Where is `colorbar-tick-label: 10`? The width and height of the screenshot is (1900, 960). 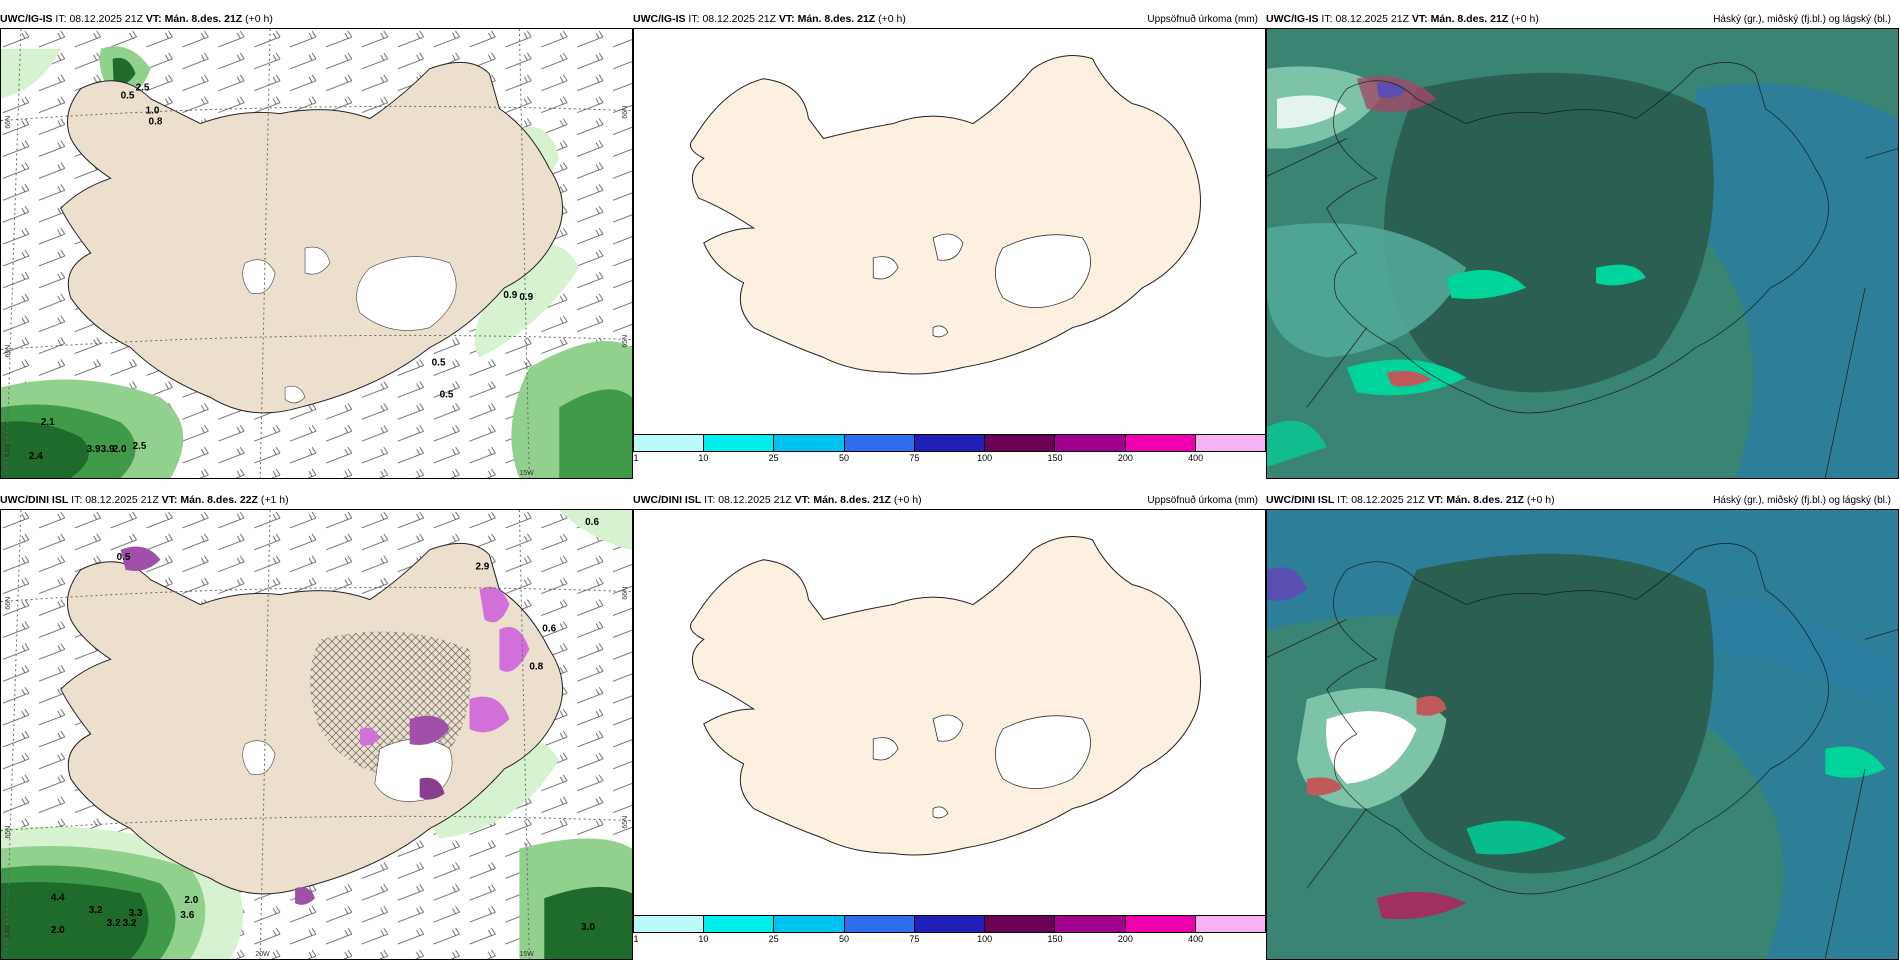
colorbar-tick-label: 10 is located at coordinates (703, 939).